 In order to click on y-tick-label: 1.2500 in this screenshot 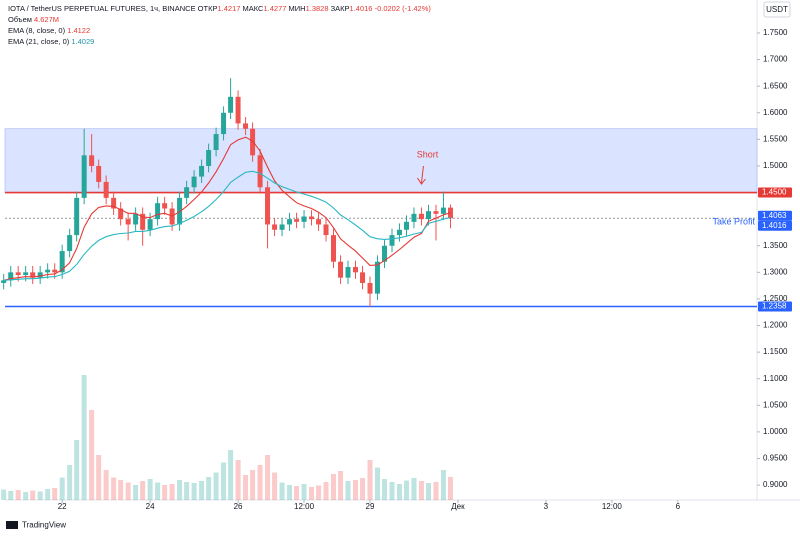, I will do `click(775, 298)`.